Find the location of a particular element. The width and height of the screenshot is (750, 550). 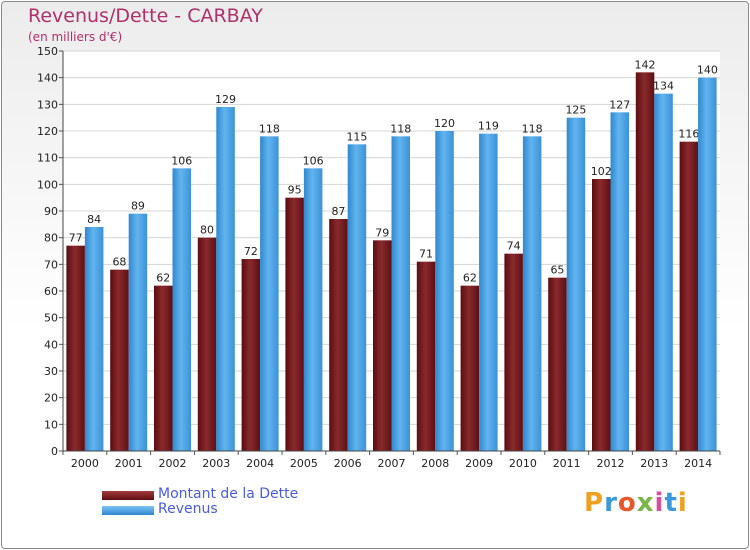

y-tick-label: 90 is located at coordinates (51, 211).